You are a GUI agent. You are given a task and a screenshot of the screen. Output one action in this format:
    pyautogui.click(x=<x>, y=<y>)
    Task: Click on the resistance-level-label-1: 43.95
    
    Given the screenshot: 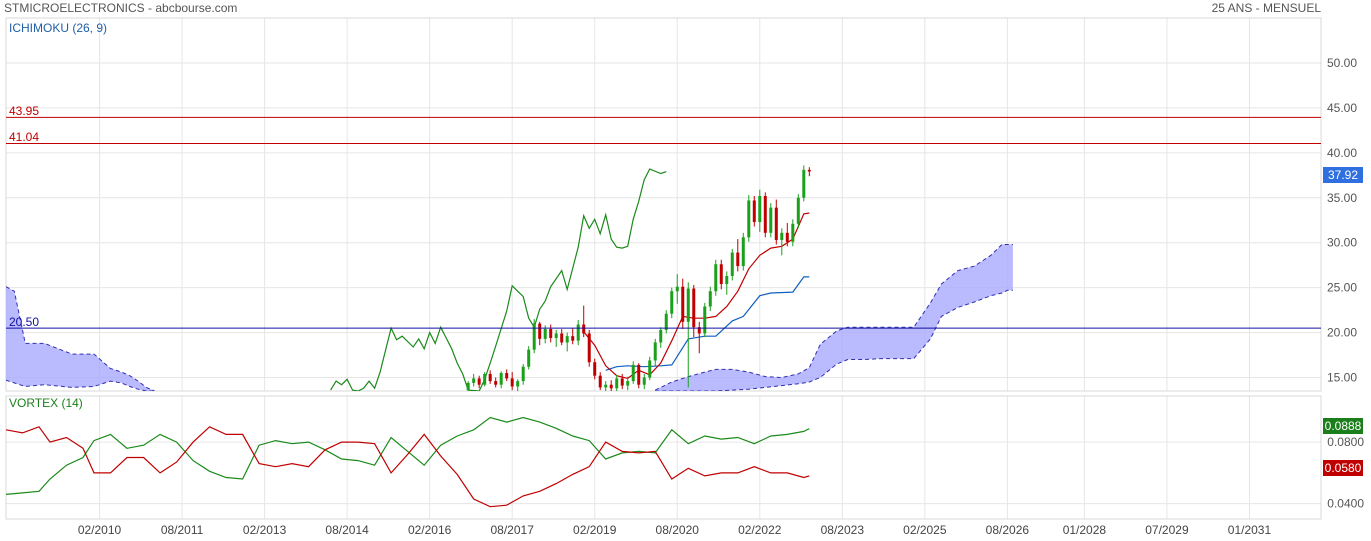 What is the action you would take?
    pyautogui.click(x=24, y=111)
    